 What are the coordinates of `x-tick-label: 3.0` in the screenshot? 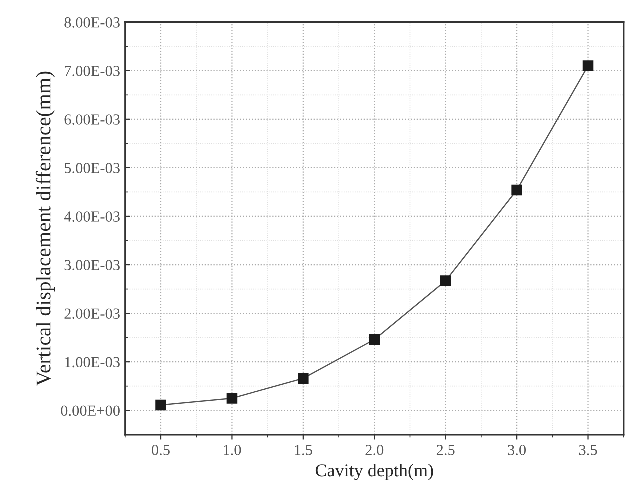 It's located at (517, 450).